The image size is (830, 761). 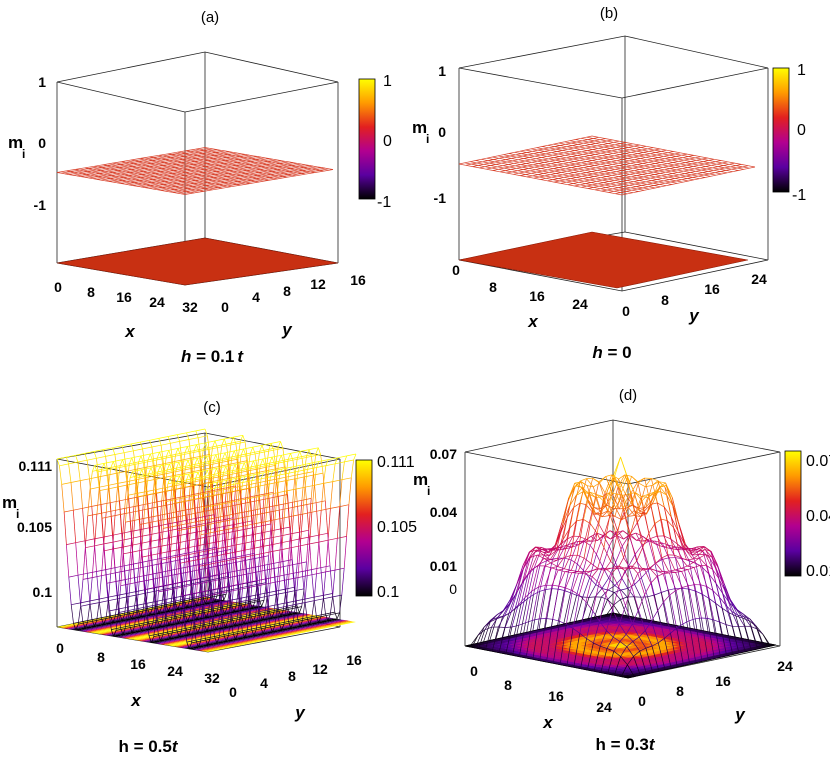 What do you see at coordinates (101, 657) in the screenshot?
I see `panel-c-x-tick: 8` at bounding box center [101, 657].